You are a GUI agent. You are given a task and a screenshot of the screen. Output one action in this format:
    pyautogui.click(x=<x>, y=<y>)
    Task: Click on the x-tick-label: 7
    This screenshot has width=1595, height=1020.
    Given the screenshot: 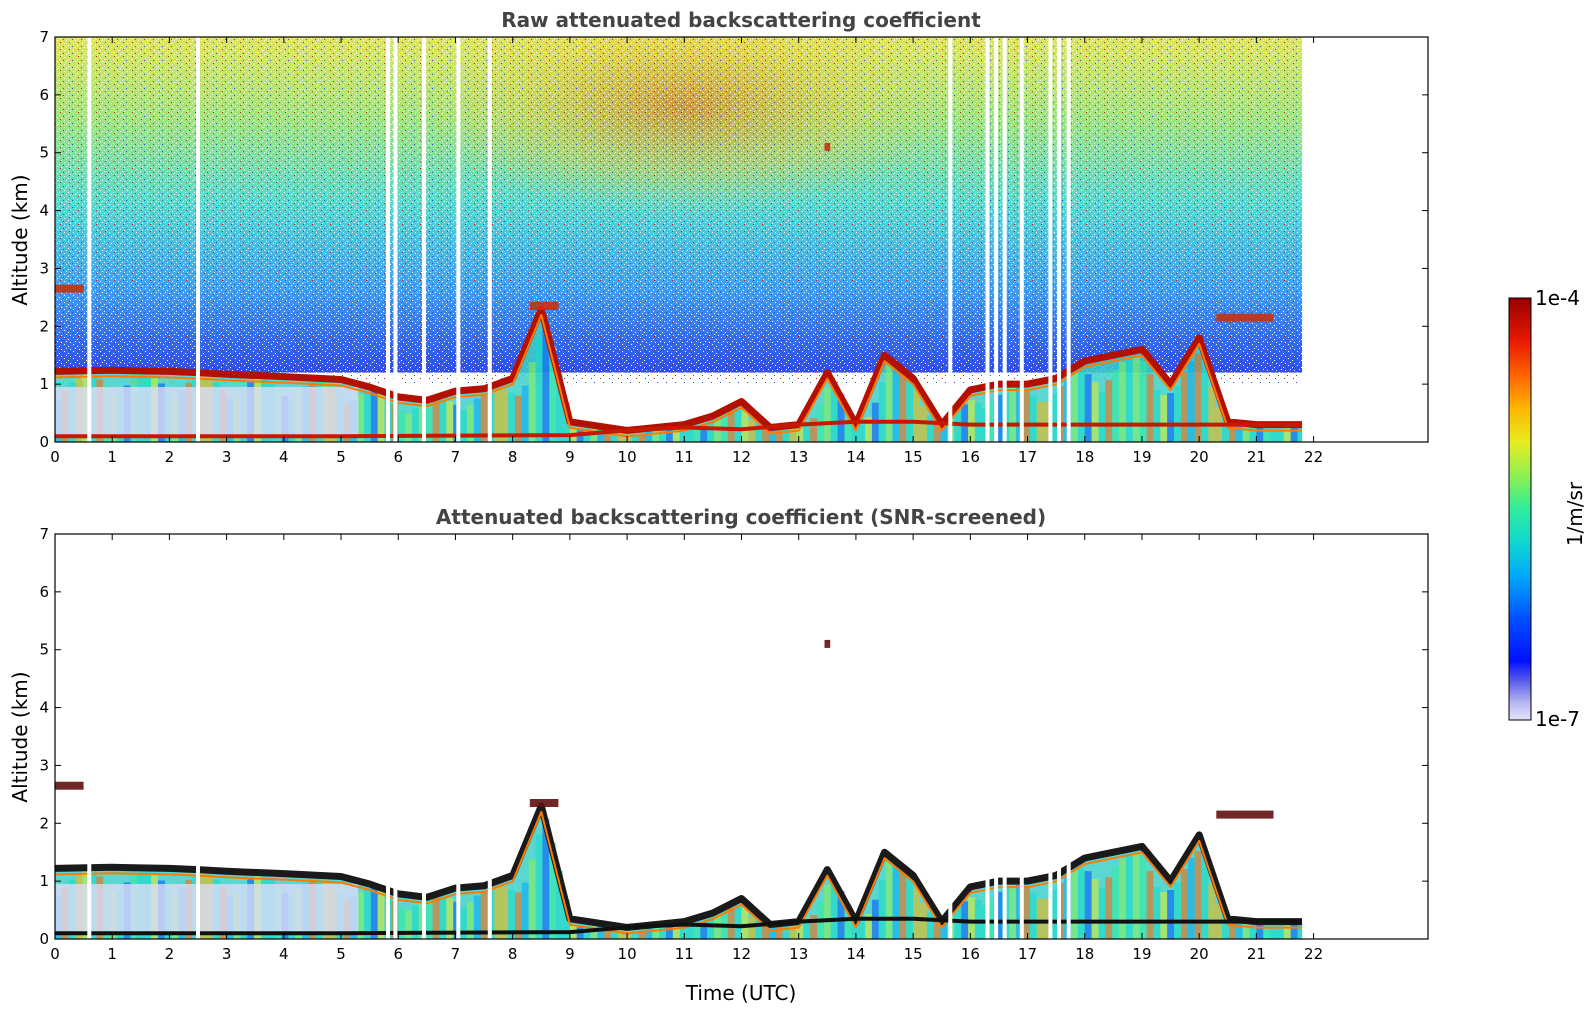 What is the action you would take?
    pyautogui.click(x=456, y=457)
    